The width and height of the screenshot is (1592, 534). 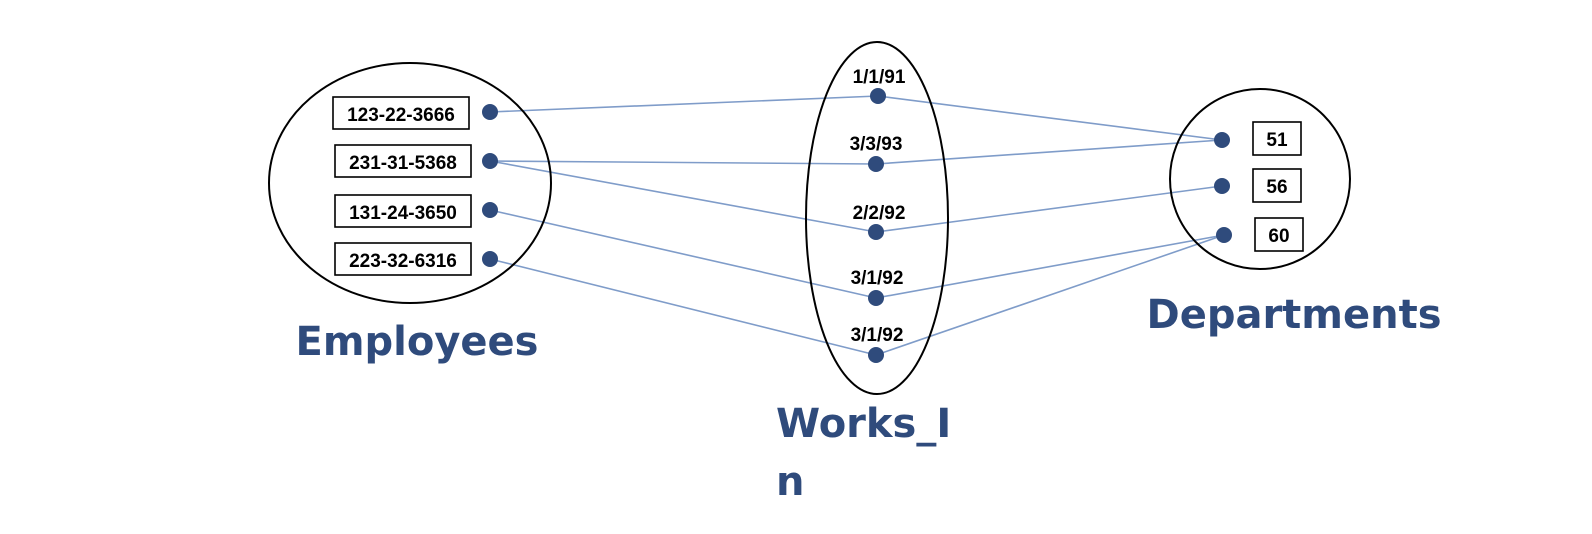 I want to click on employees-ellipse, so click(x=410, y=183).